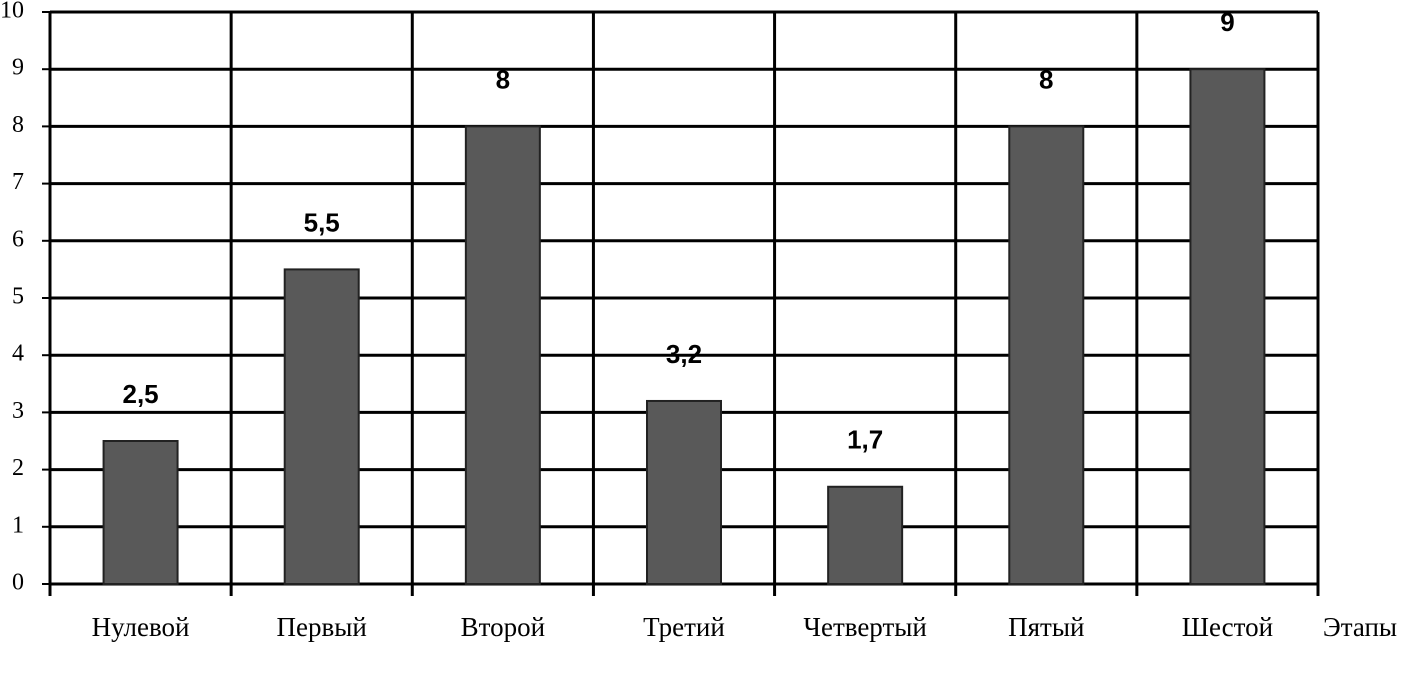 This screenshot has width=1412, height=679. I want to click on value-label: 1,7, so click(865, 440).